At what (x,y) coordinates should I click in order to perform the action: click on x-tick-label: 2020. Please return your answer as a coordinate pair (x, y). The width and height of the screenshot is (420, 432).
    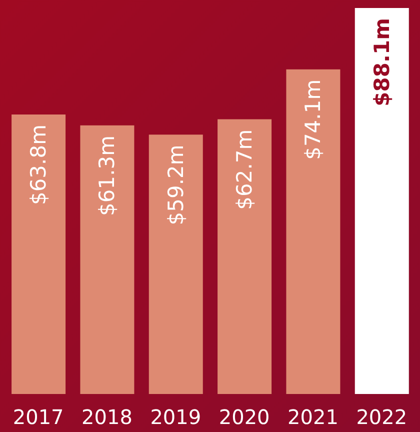
    Looking at the image, I should click on (244, 417).